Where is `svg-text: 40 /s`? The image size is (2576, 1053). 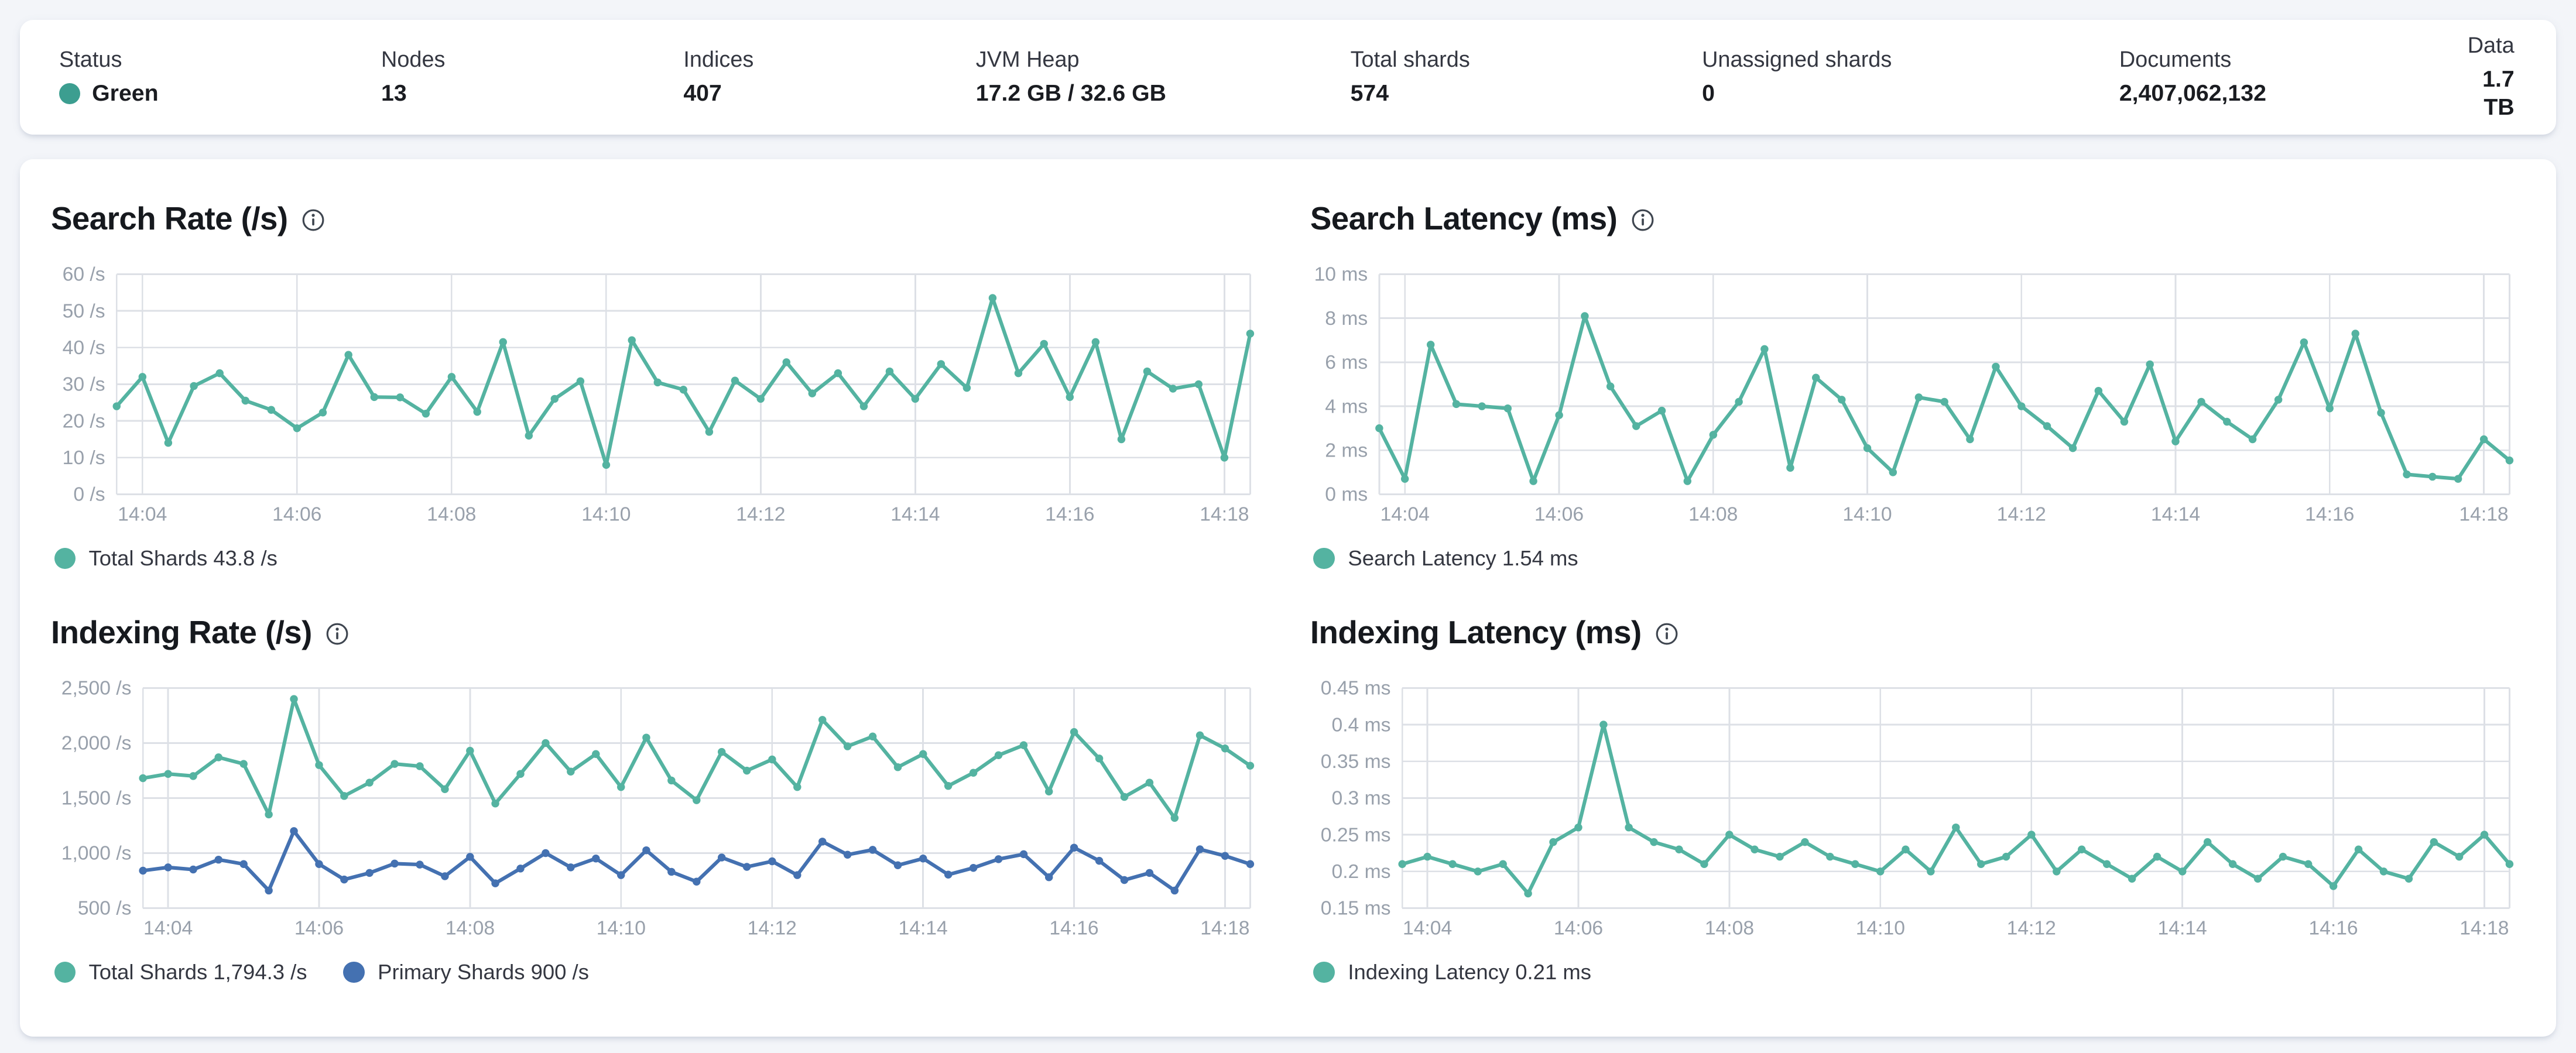 svg-text: 40 /s is located at coordinates (84, 348).